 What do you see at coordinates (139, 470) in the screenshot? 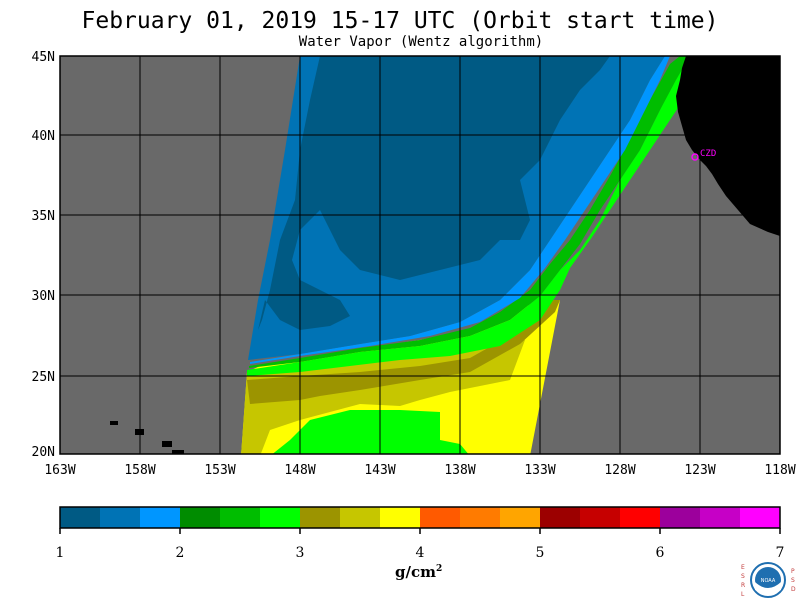
I see `lon-label: 158W` at bounding box center [139, 470].